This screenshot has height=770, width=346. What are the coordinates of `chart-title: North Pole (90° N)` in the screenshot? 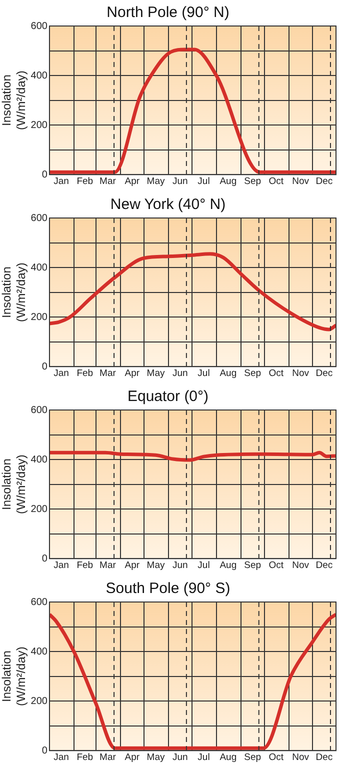 It's located at (168, 13).